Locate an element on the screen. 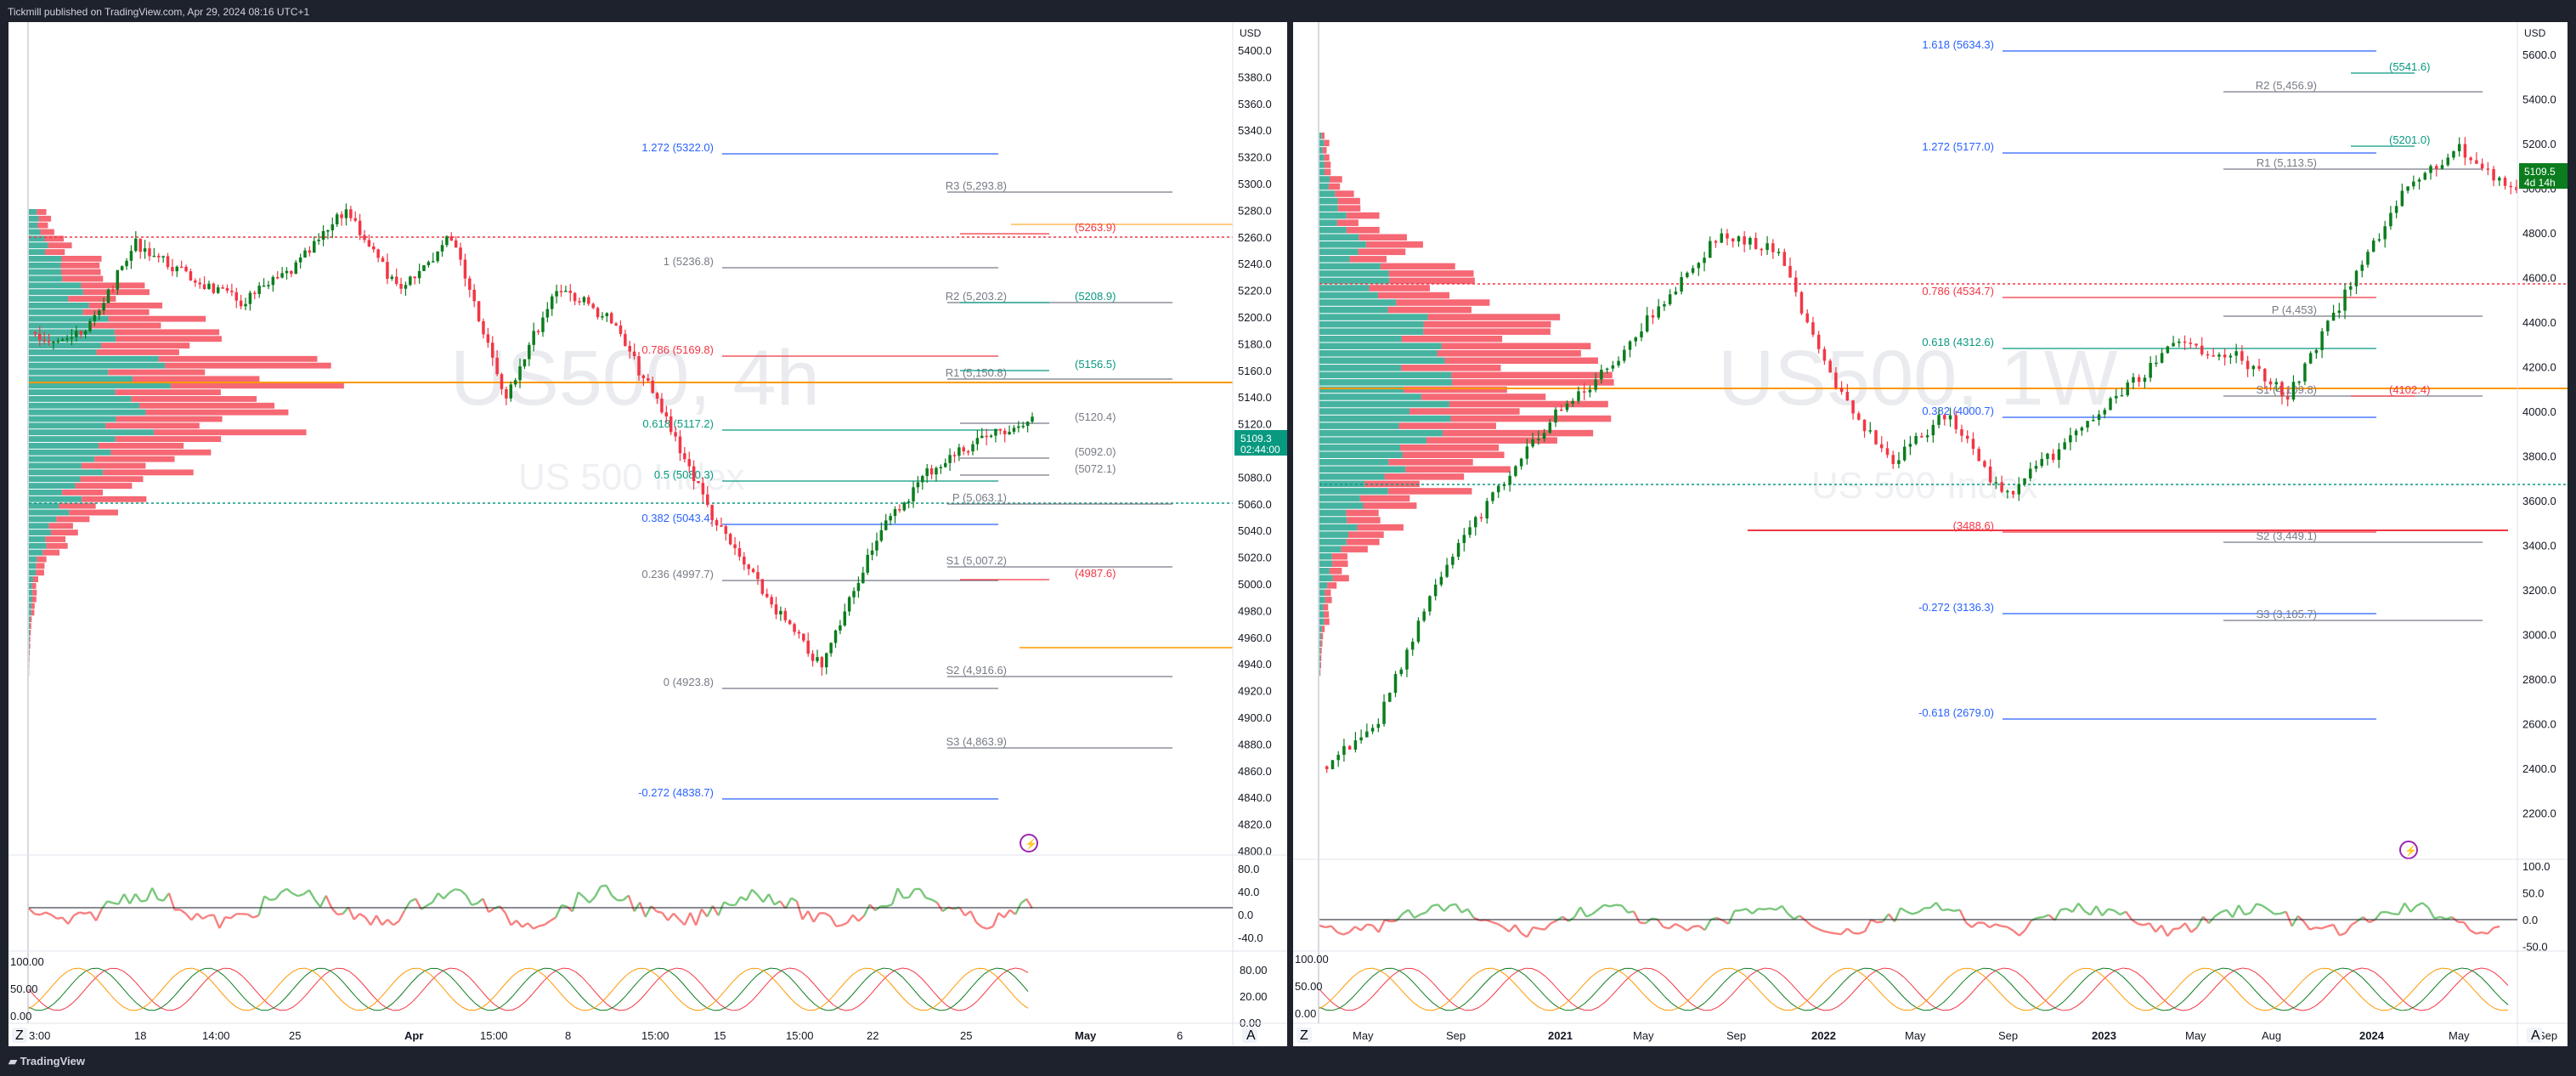  fib-label: 1 (5236.8) is located at coordinates (689, 261).